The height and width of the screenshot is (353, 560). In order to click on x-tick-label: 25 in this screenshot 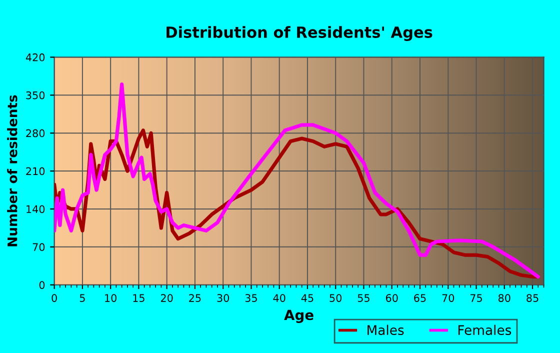, I will do `click(195, 298)`.